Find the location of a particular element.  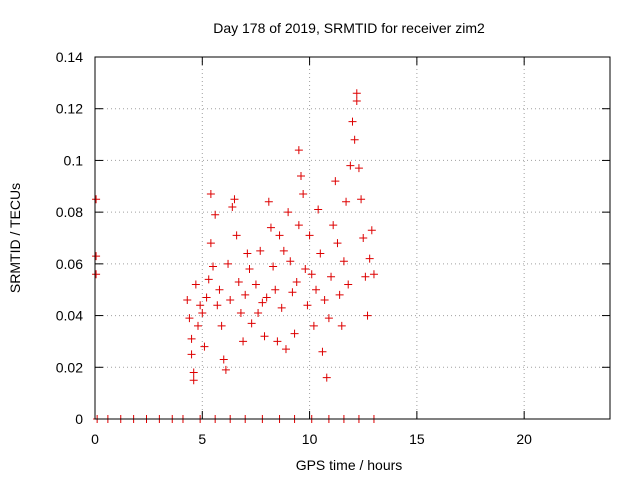

y-tick-label: 0 is located at coordinates (79, 419).